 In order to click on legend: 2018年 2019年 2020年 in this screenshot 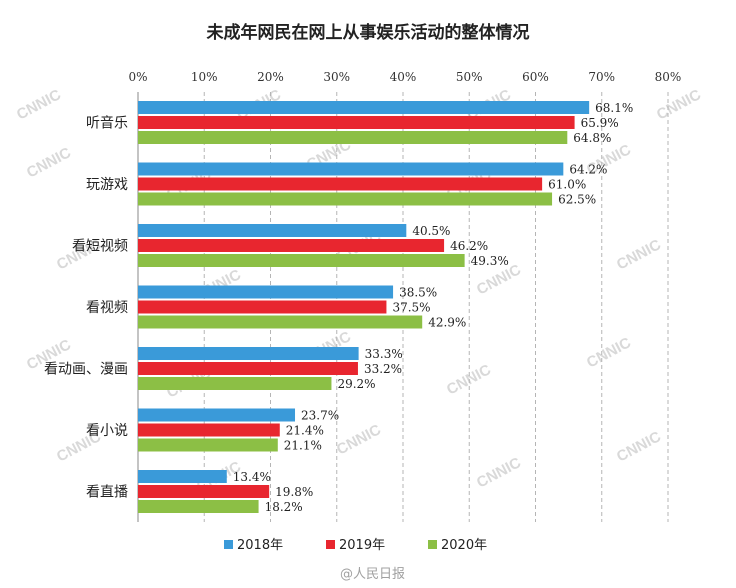, I will do `click(355, 545)`.